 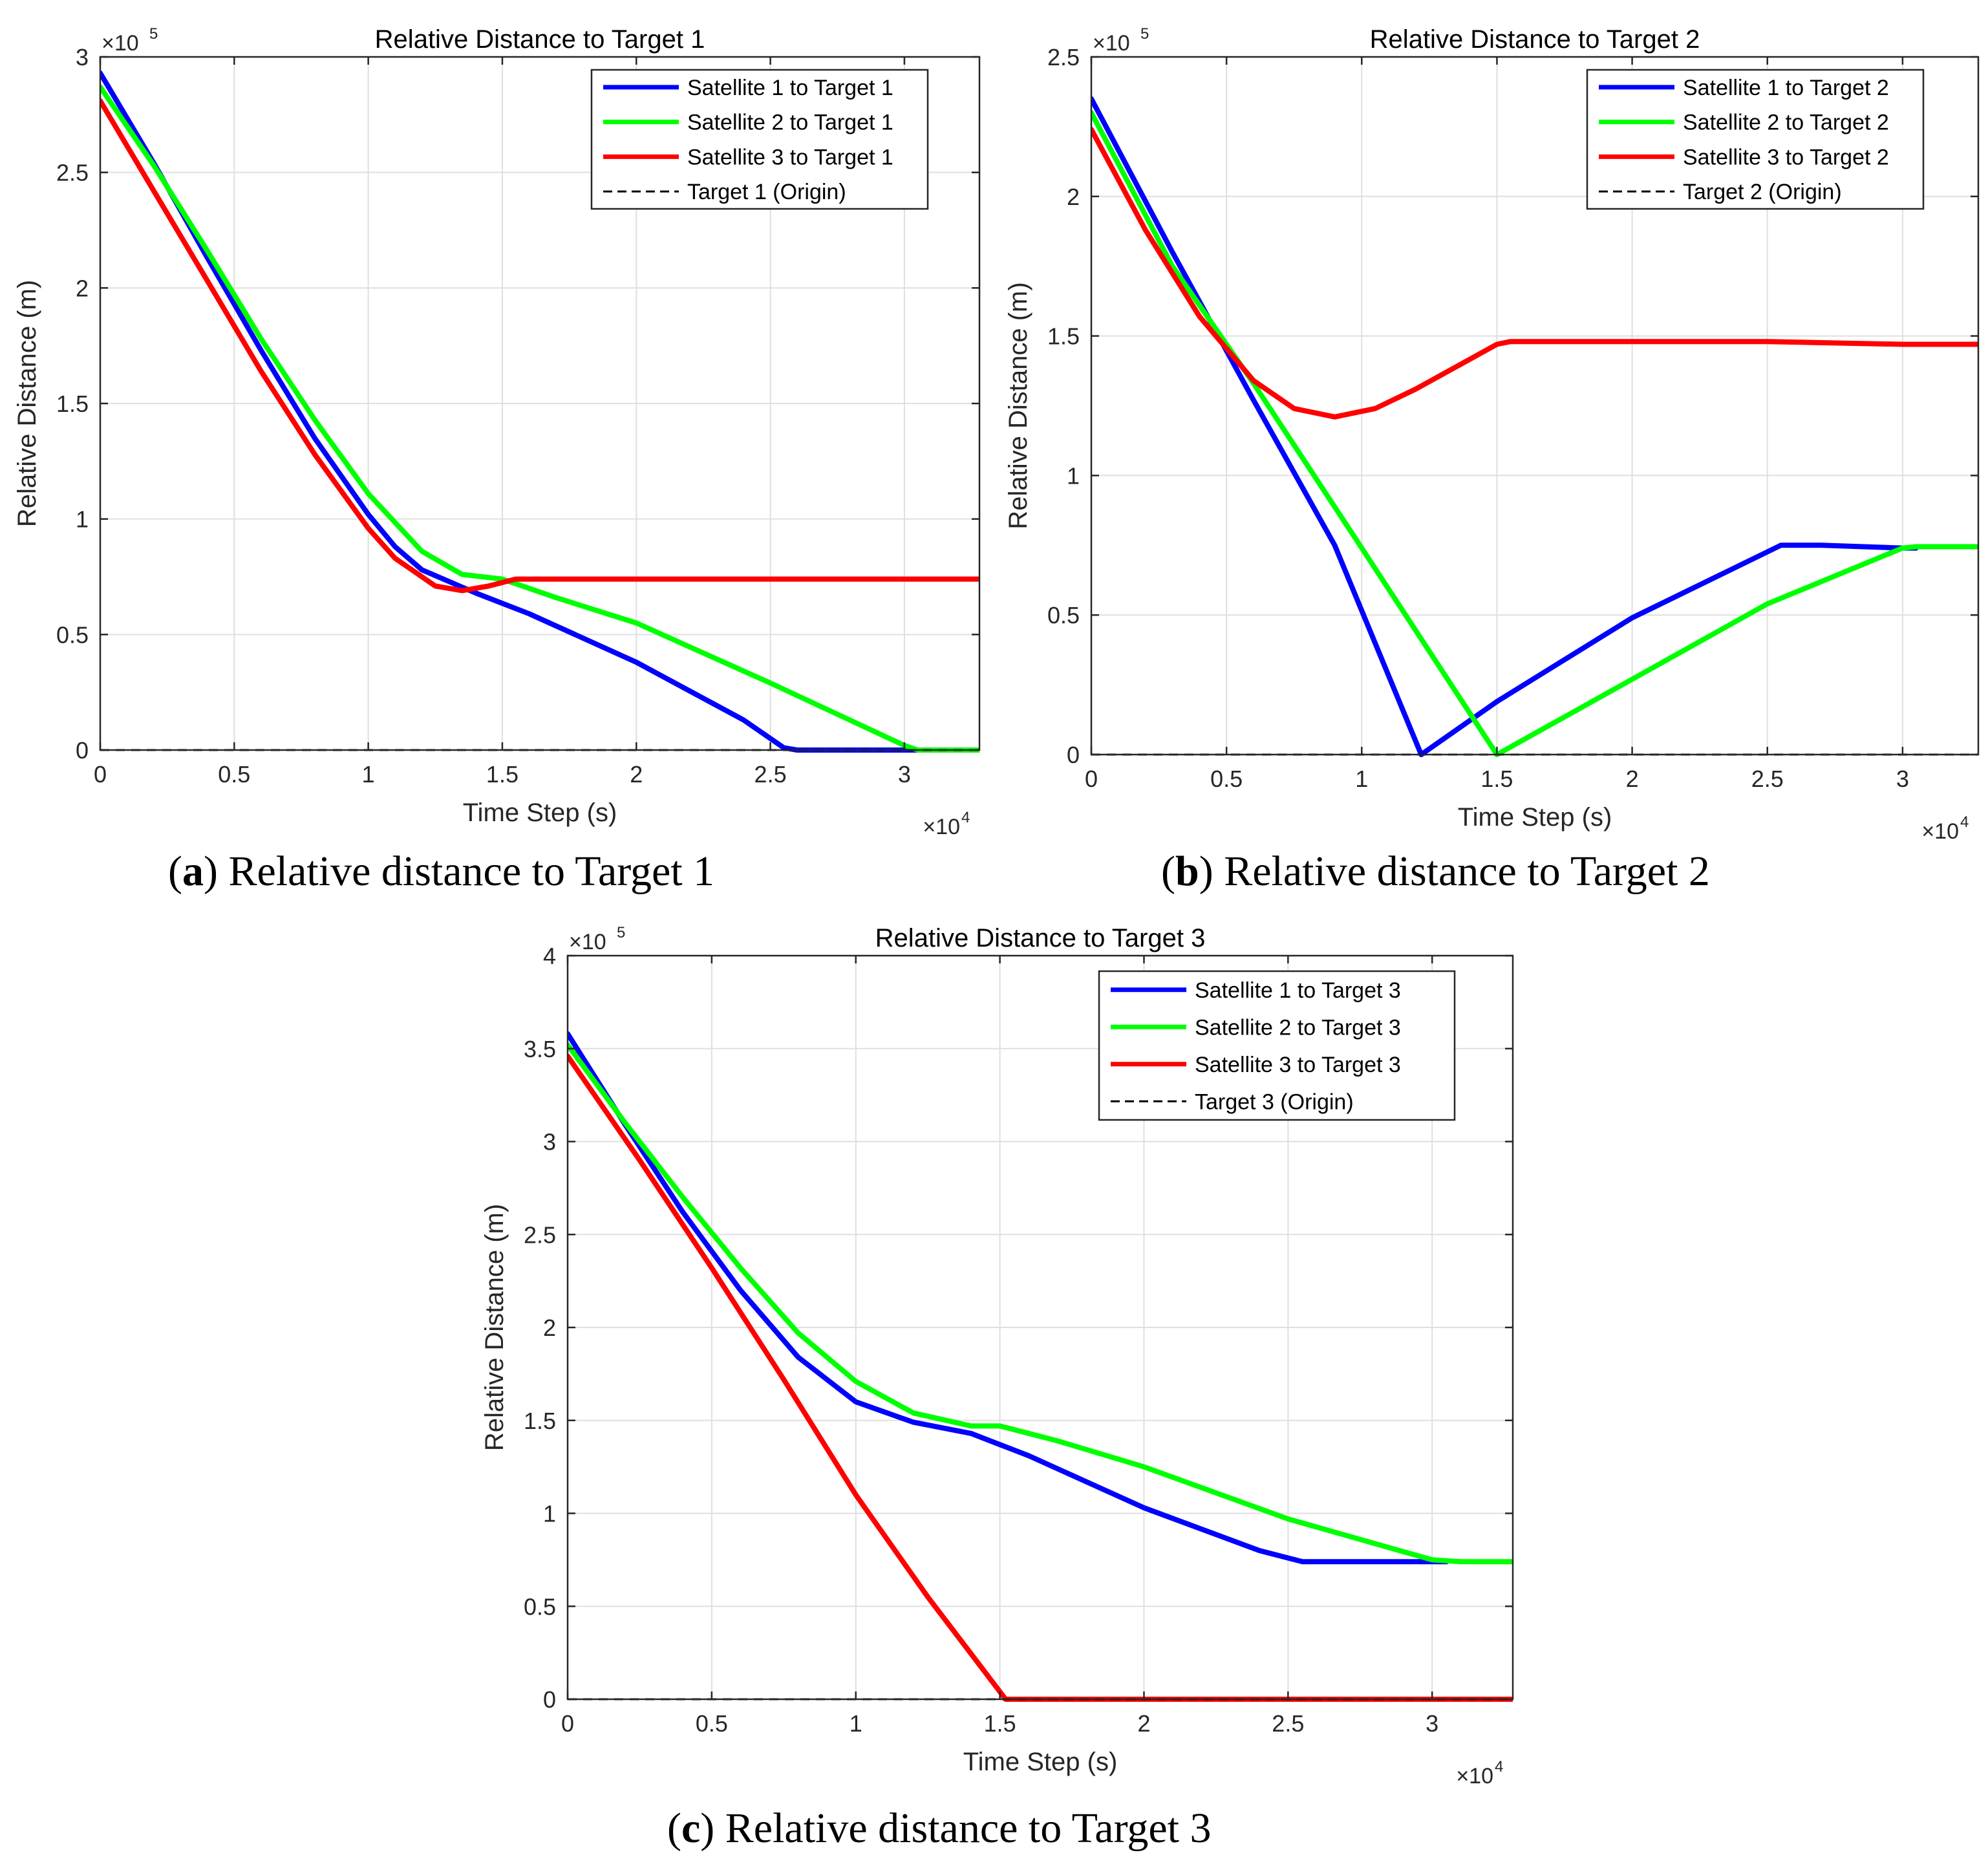 What do you see at coordinates (1786, 157) in the screenshot?
I see `legend-label-3: Satellite 3 to Target 2` at bounding box center [1786, 157].